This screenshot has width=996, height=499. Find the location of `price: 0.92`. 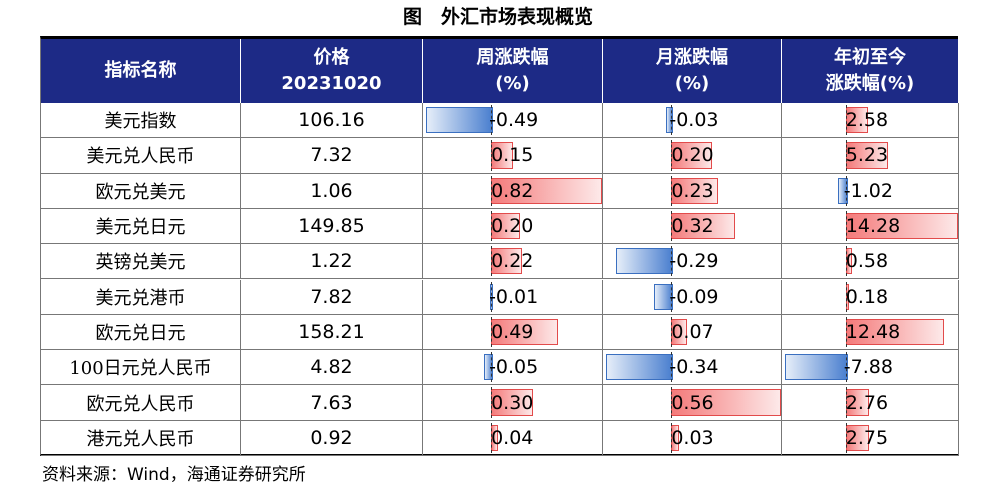

price: 0.92 is located at coordinates (332, 438).